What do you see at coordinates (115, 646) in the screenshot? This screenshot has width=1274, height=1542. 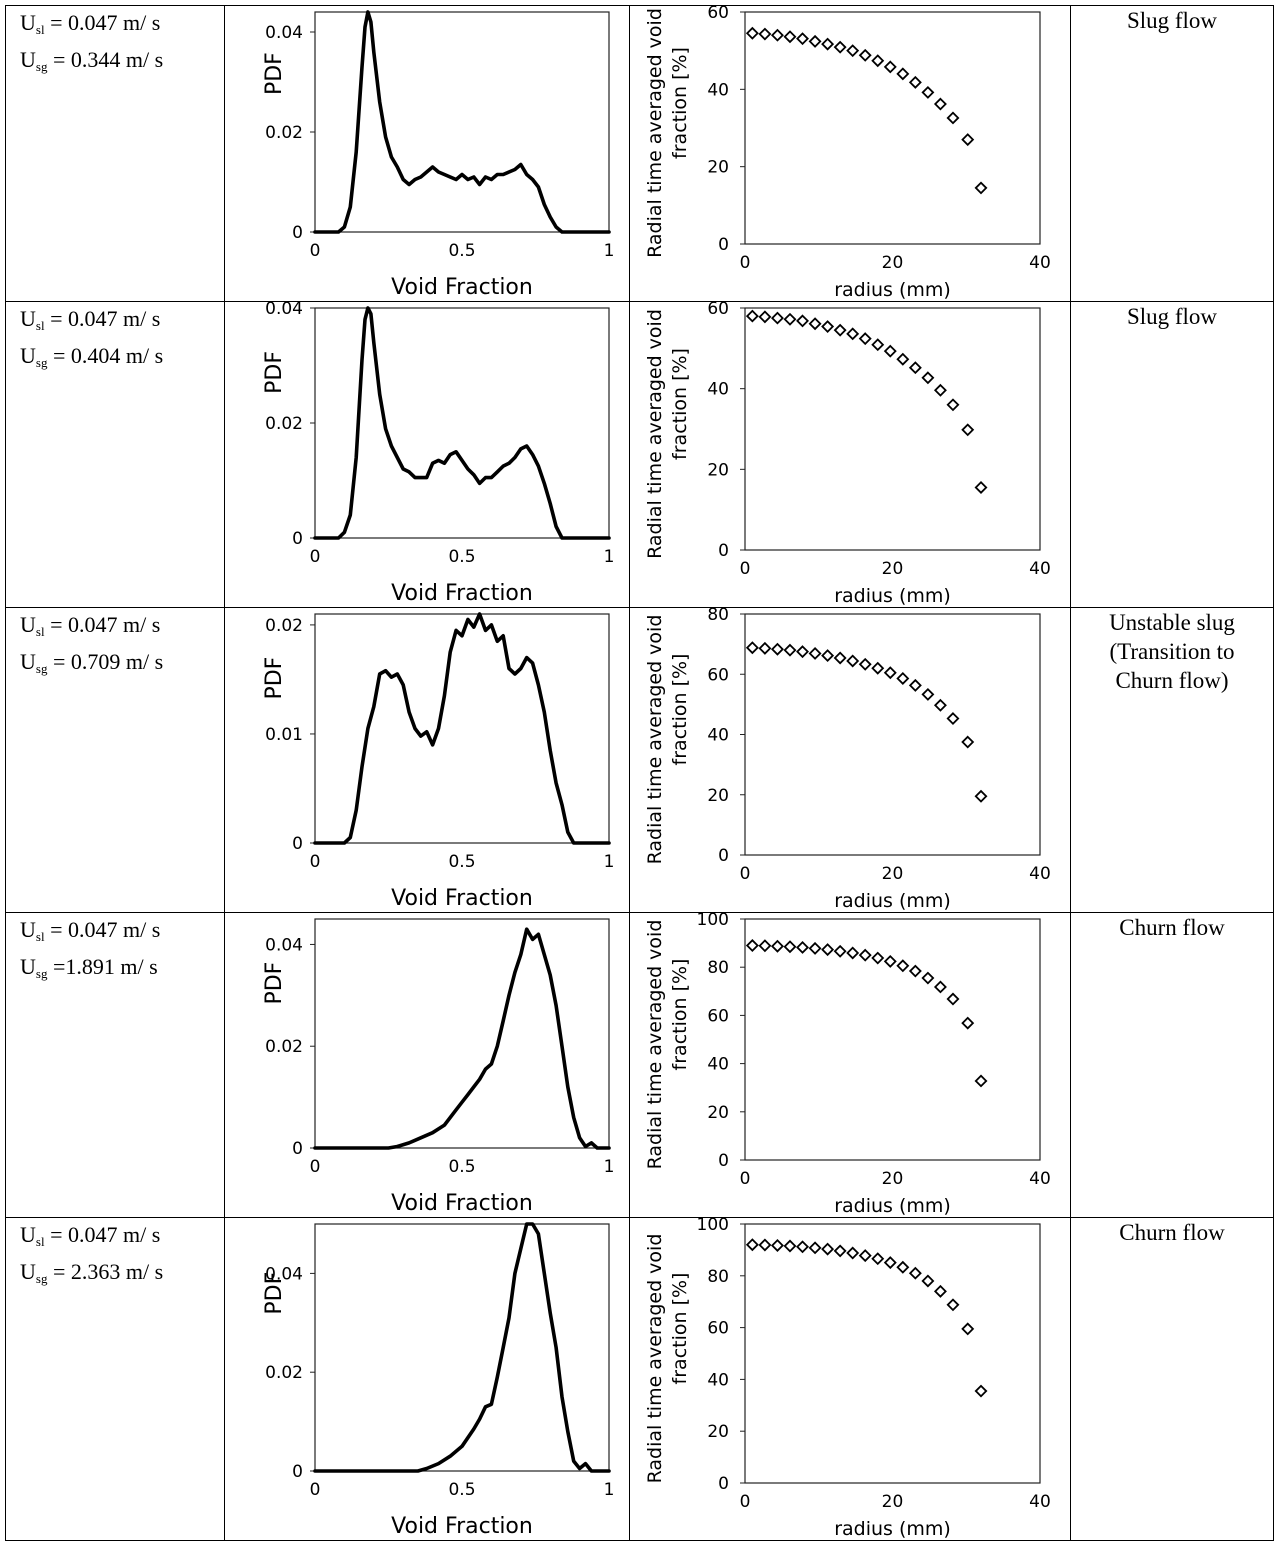 I see `superficial-velocities: Usl = 0.047 m/ s Usg = 0.709 m/ s` at bounding box center [115, 646].